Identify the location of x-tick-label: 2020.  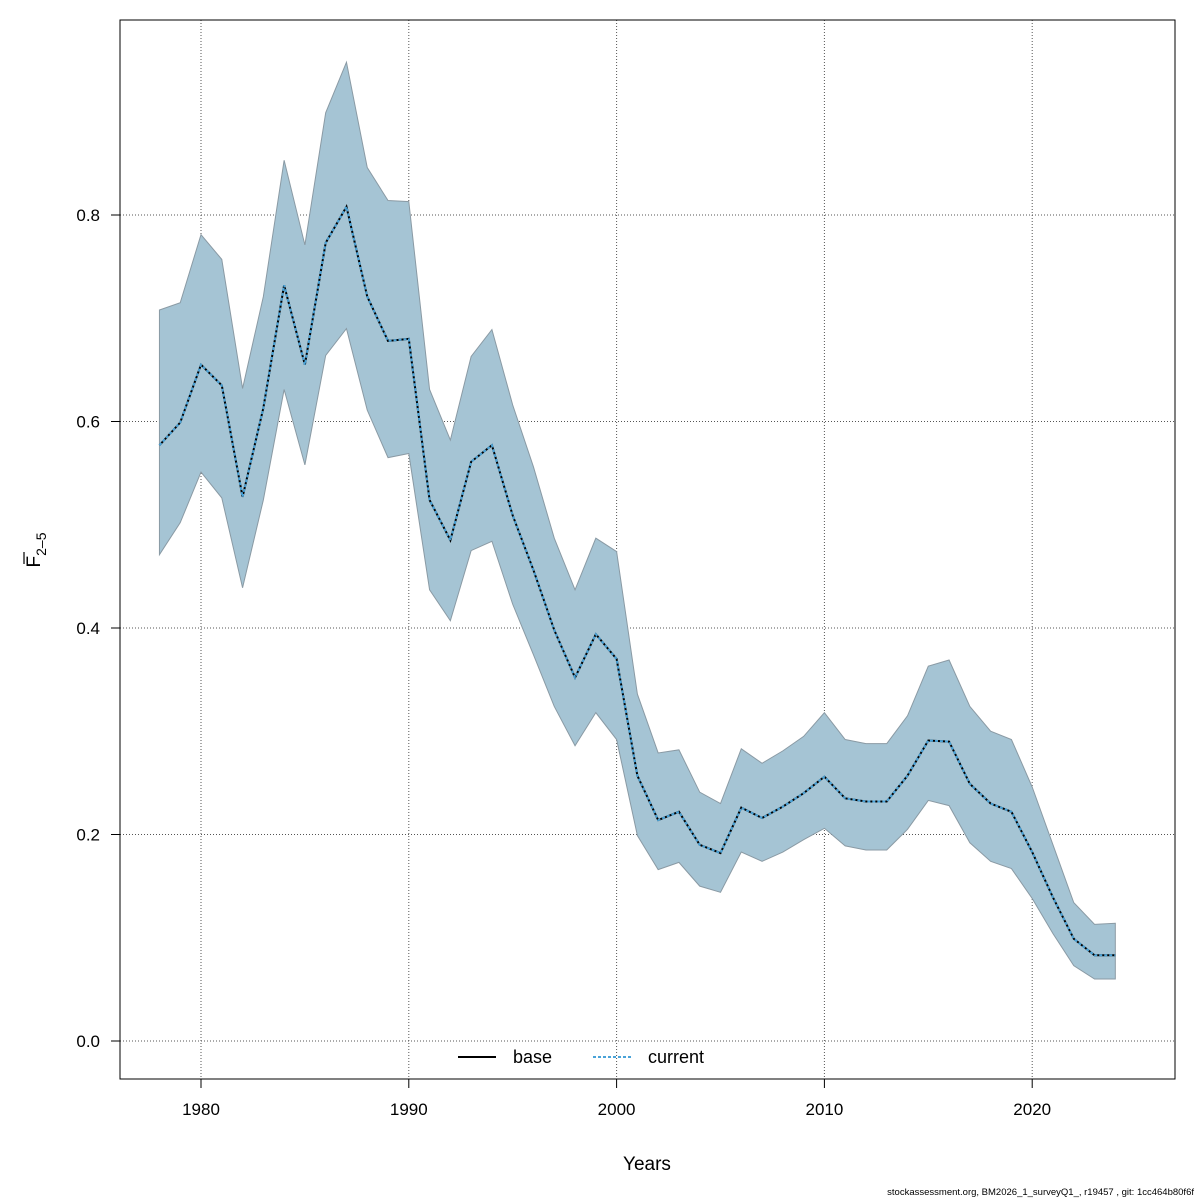
(1032, 1109).